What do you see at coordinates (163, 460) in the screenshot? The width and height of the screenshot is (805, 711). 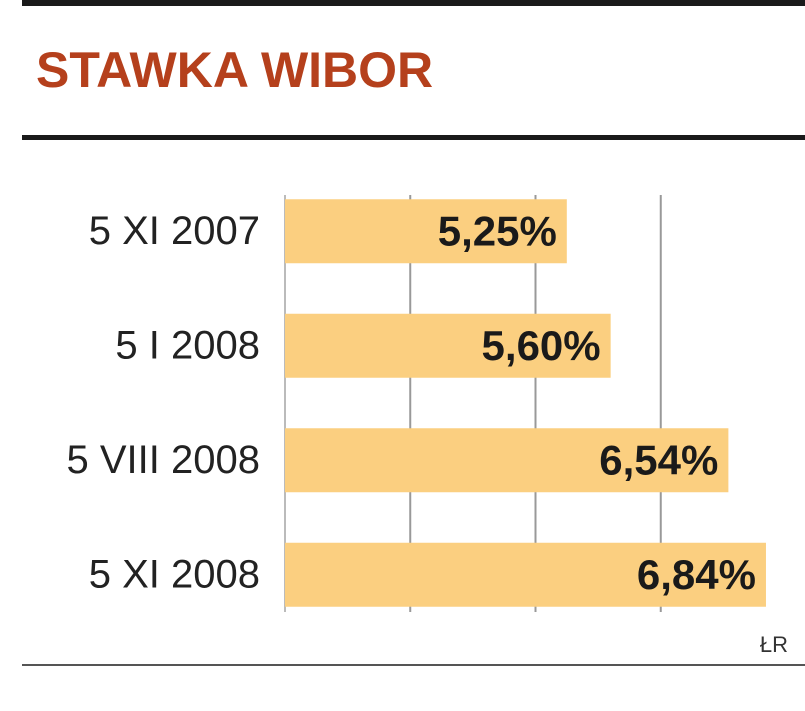 I see `y-tick-label: 5 VIII 2008` at bounding box center [163, 460].